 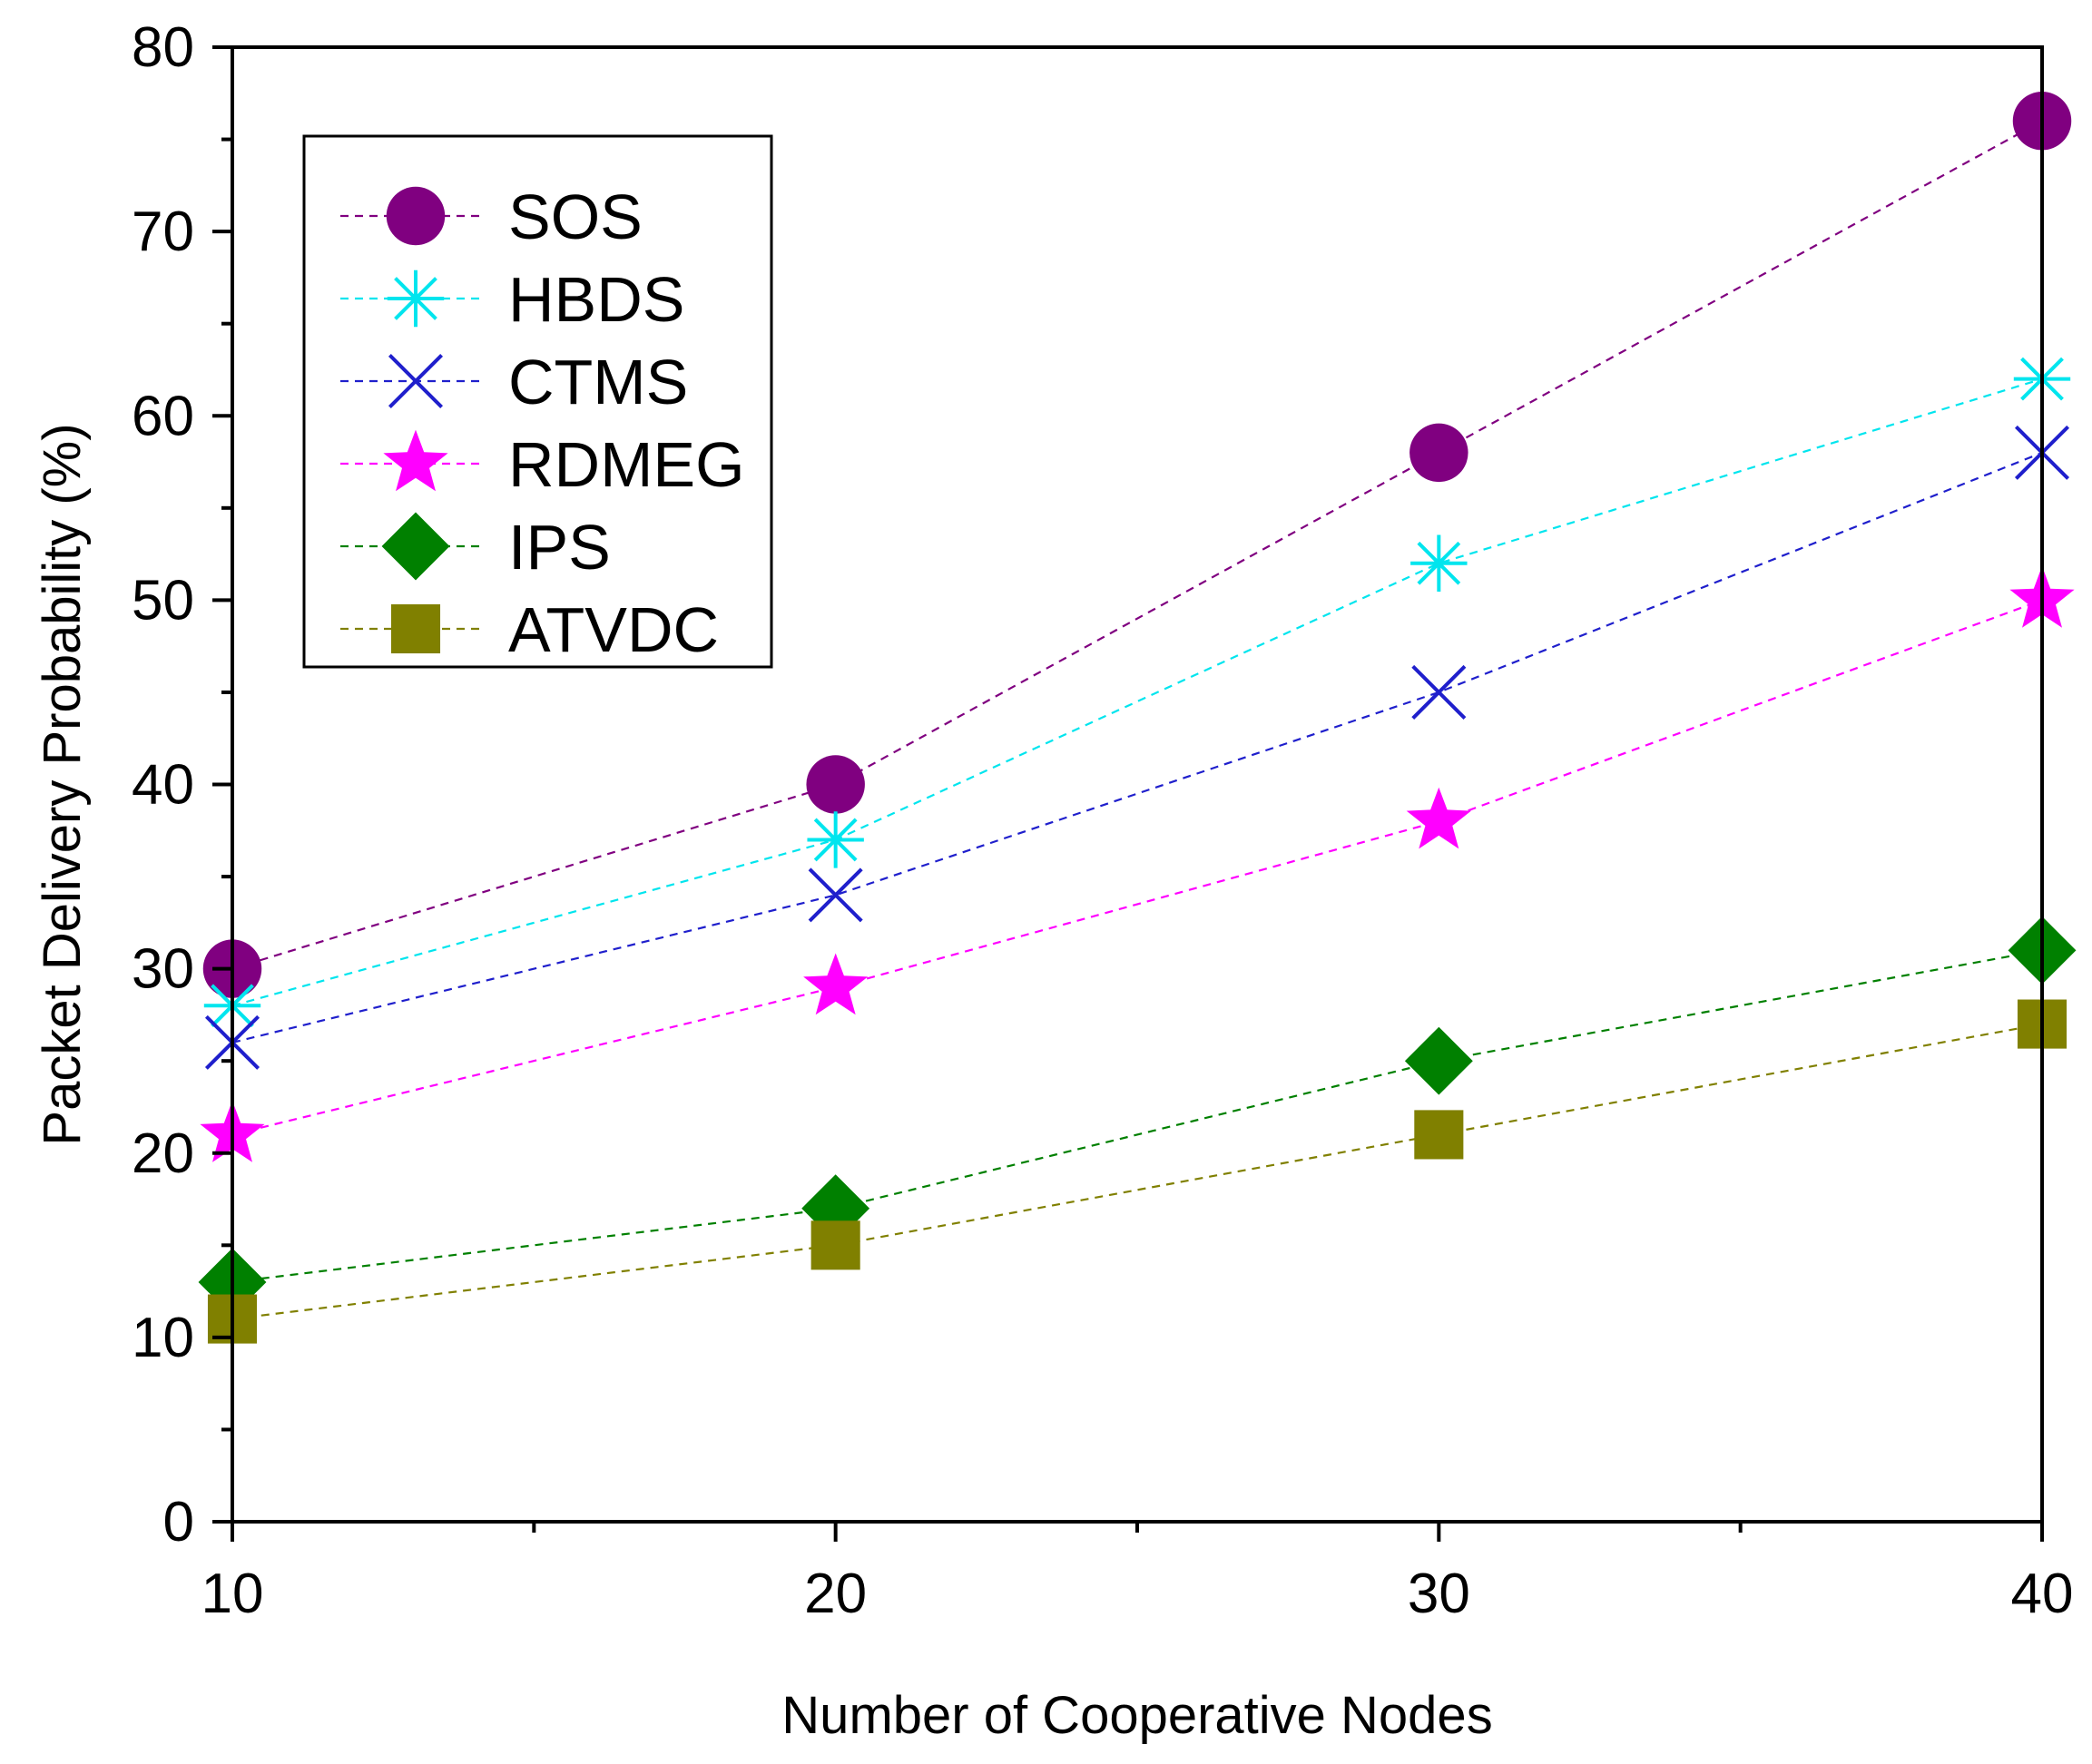 What do you see at coordinates (416, 299) in the screenshot?
I see `legend-marker-hbds` at bounding box center [416, 299].